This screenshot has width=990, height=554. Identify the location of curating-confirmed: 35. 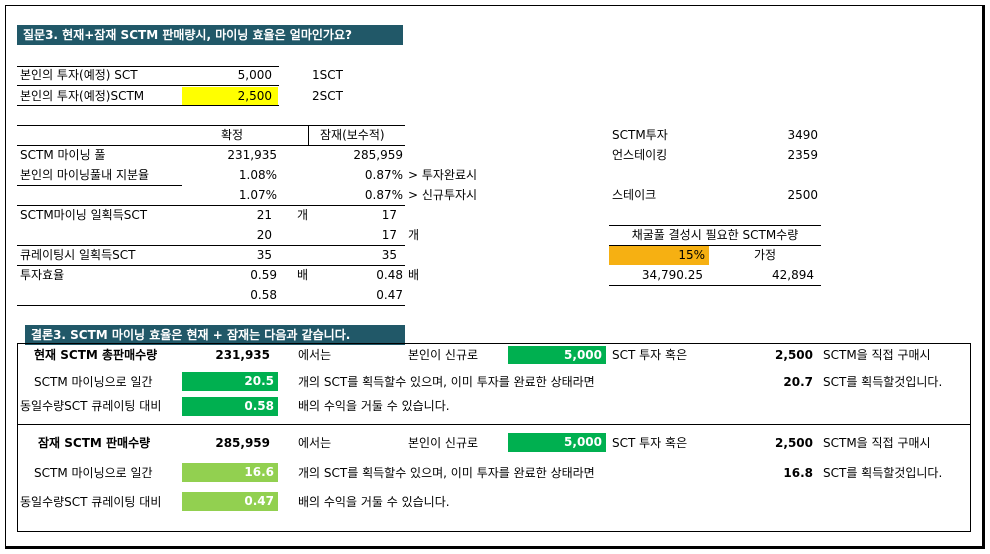
(264, 255).